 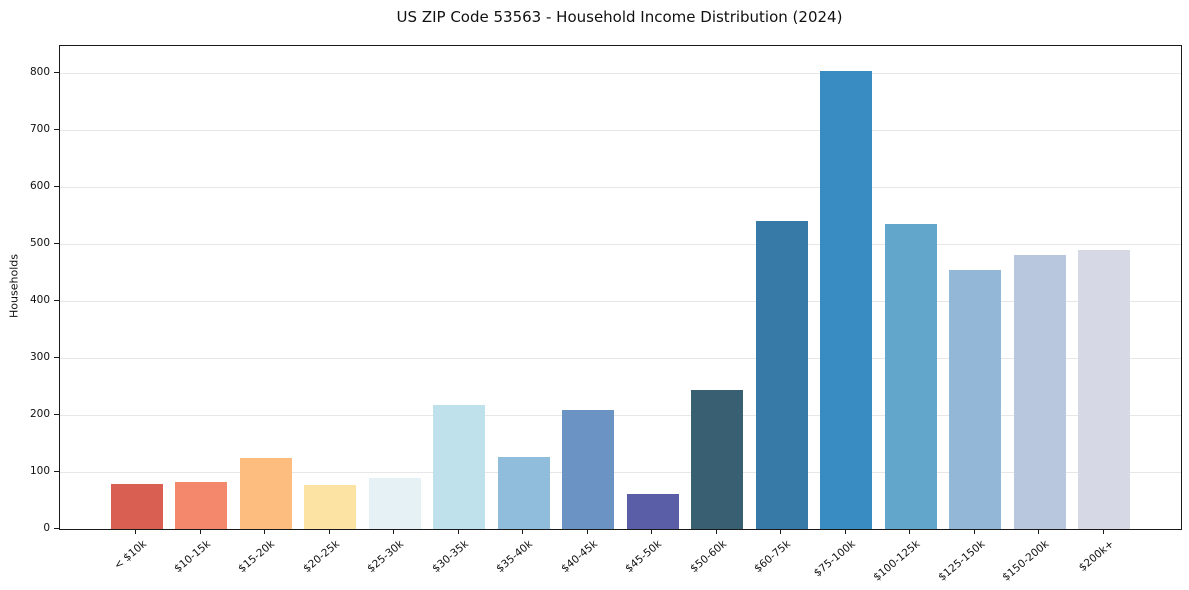 What do you see at coordinates (39, 243) in the screenshot?
I see `y-tick-label-500: 500` at bounding box center [39, 243].